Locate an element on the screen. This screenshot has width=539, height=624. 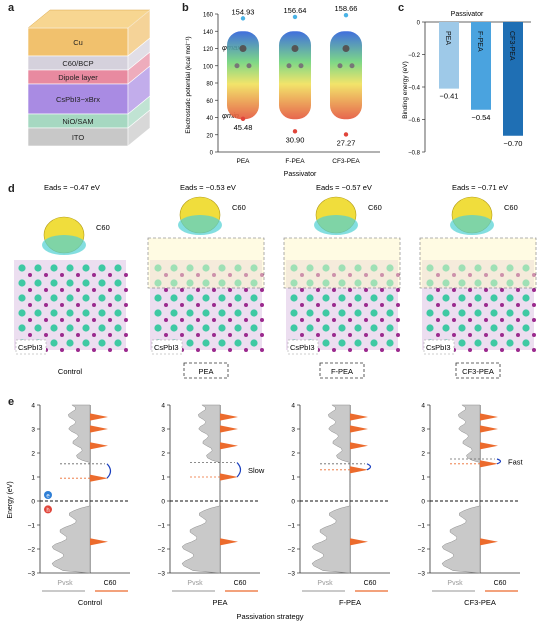
dos-tick-label: −3 is located at coordinates (422, 574).